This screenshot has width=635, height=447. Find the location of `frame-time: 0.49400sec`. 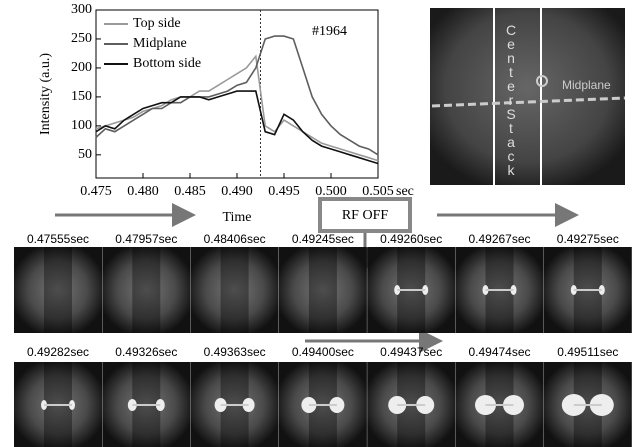

frame-time: 0.49400sec is located at coordinates (323, 352).